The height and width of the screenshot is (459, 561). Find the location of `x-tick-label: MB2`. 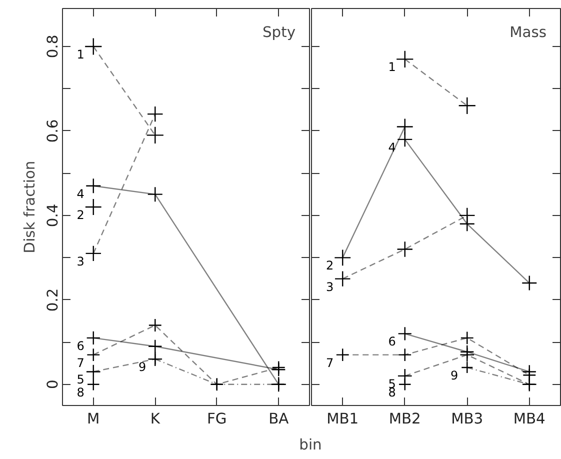

x-tick-label: MB2 is located at coordinates (404, 419).